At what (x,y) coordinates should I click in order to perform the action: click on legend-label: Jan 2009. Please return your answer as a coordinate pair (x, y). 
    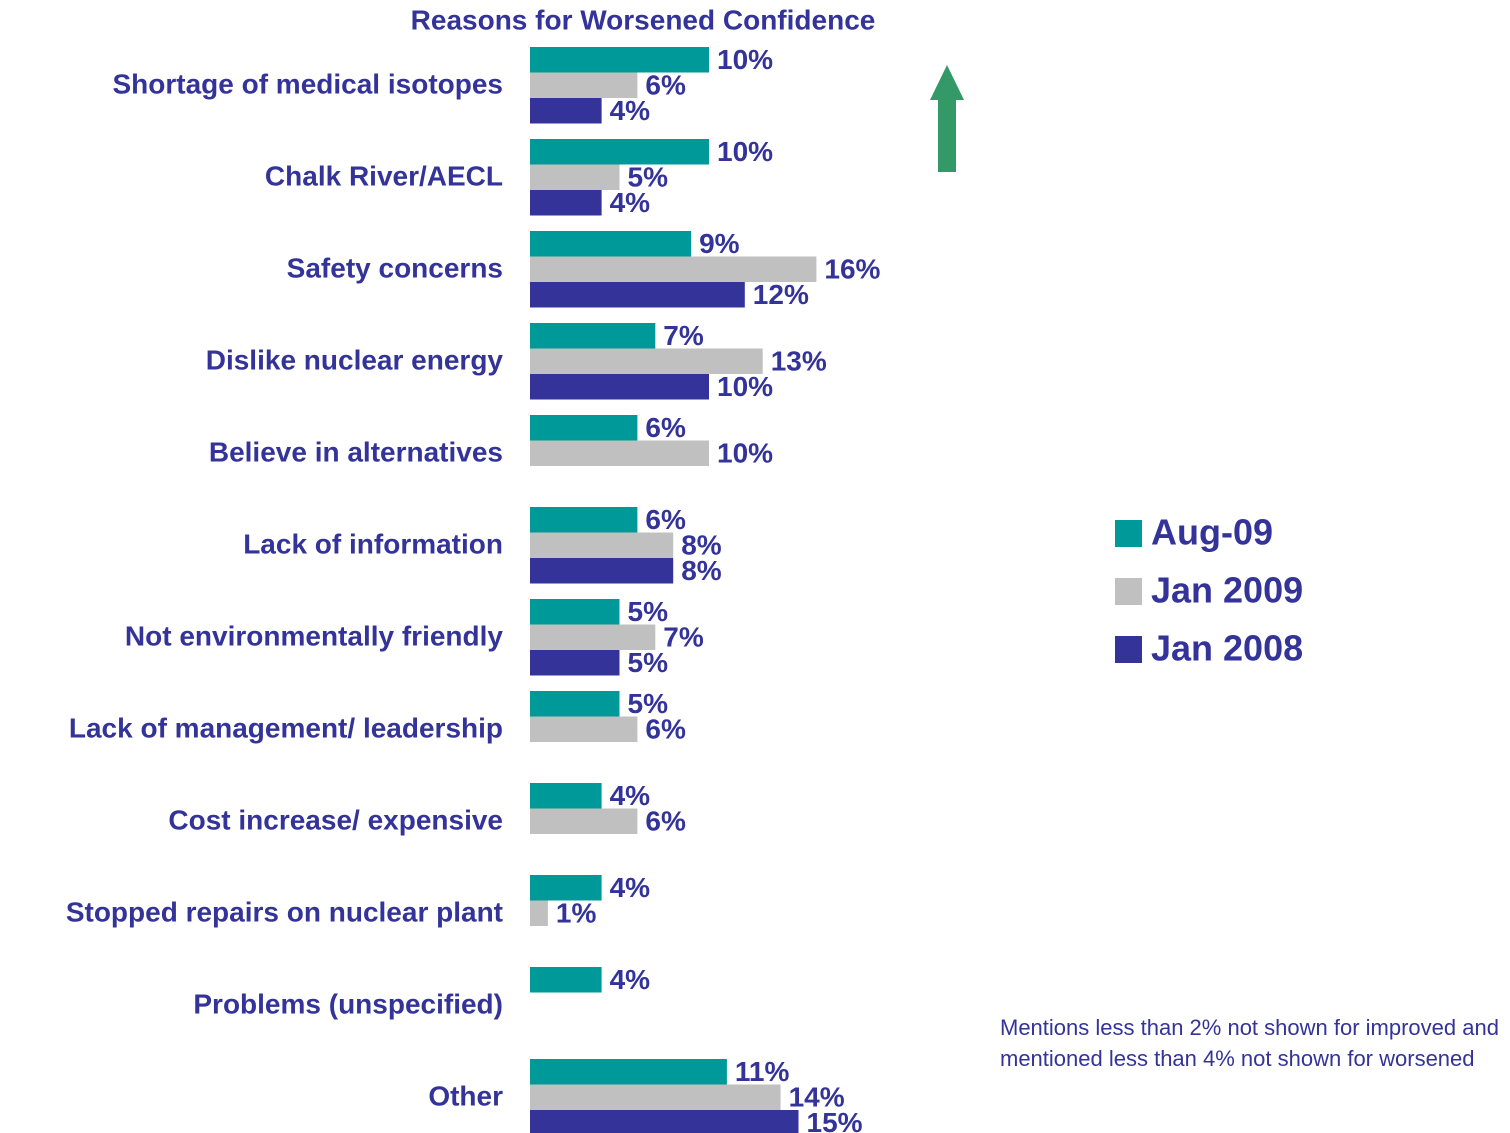
    Looking at the image, I should click on (1227, 590).